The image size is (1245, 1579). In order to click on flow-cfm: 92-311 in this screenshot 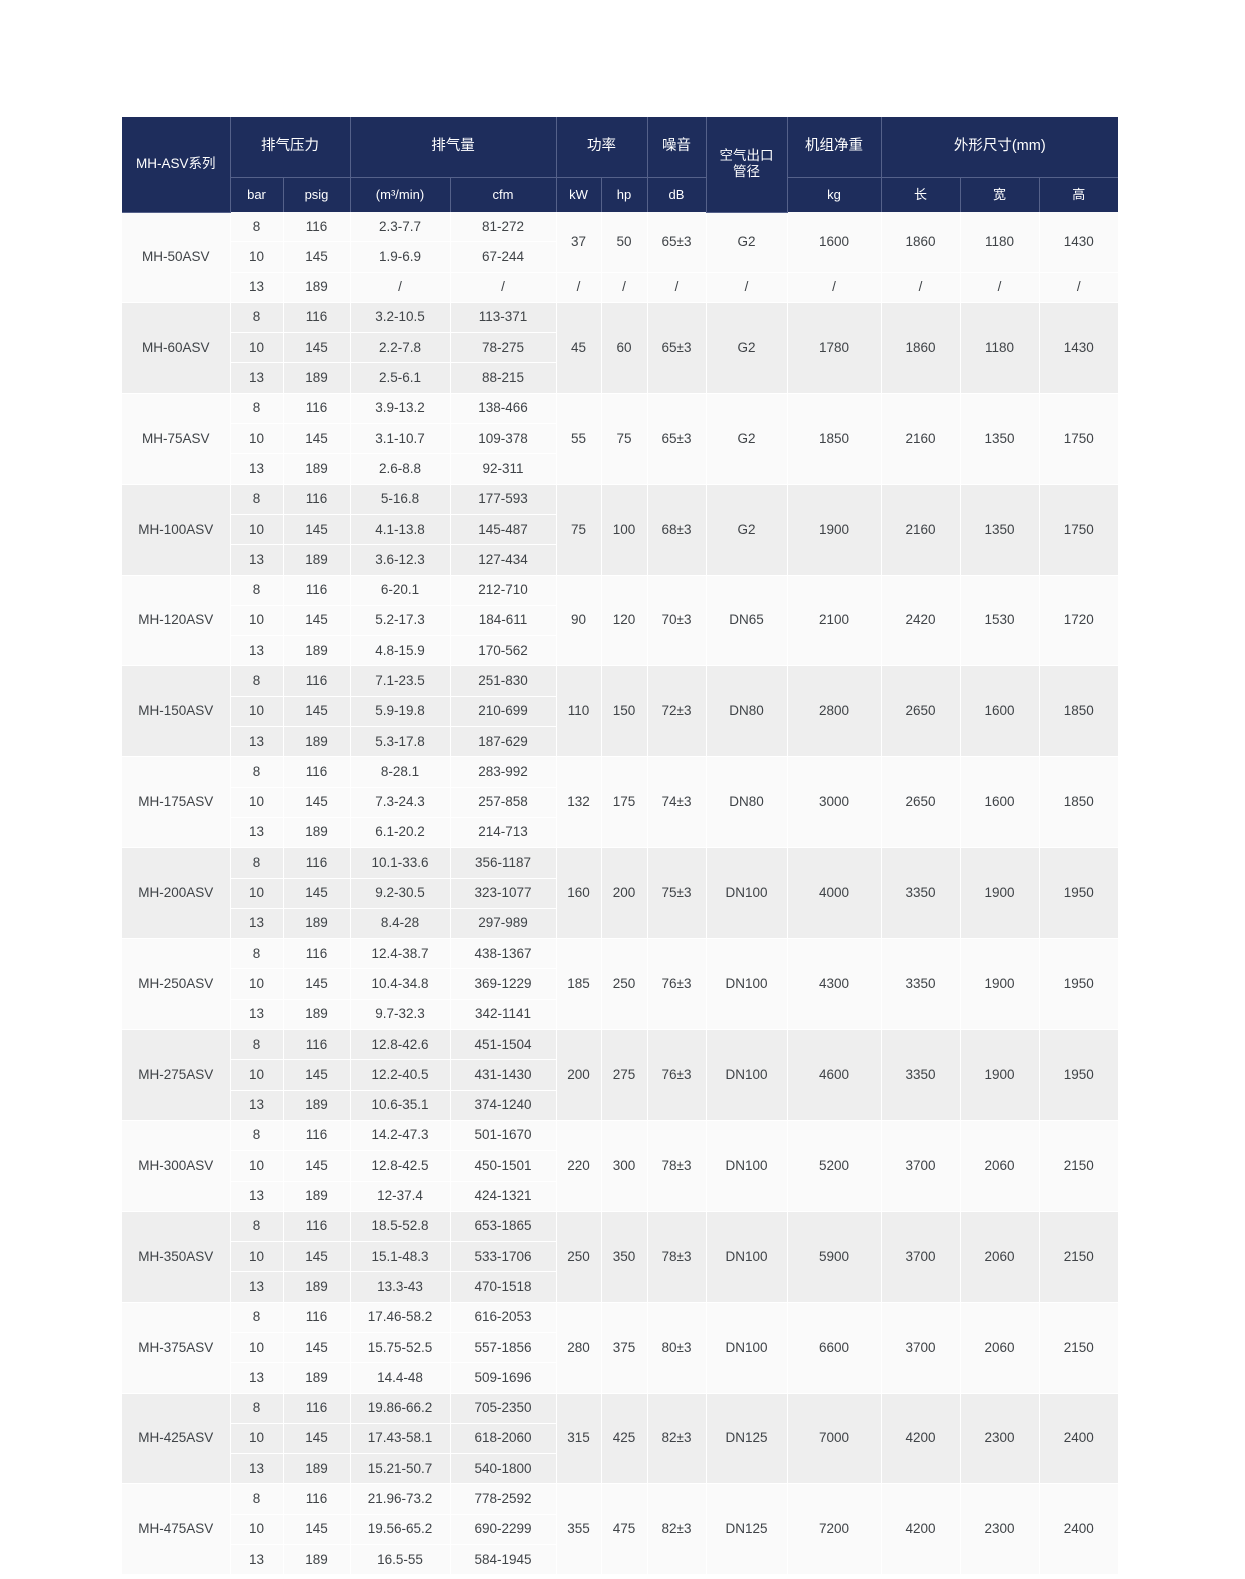, I will do `click(503, 469)`.